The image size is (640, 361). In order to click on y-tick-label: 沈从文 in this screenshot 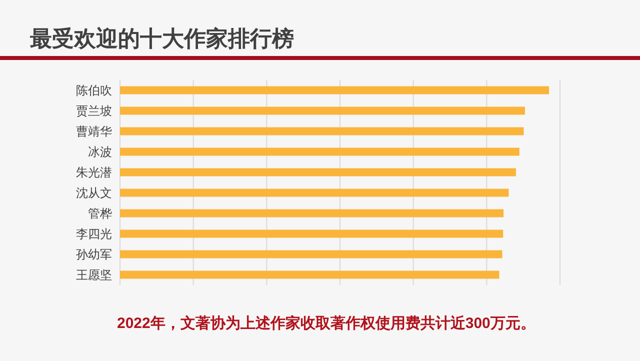, I will do `click(94, 193)`.